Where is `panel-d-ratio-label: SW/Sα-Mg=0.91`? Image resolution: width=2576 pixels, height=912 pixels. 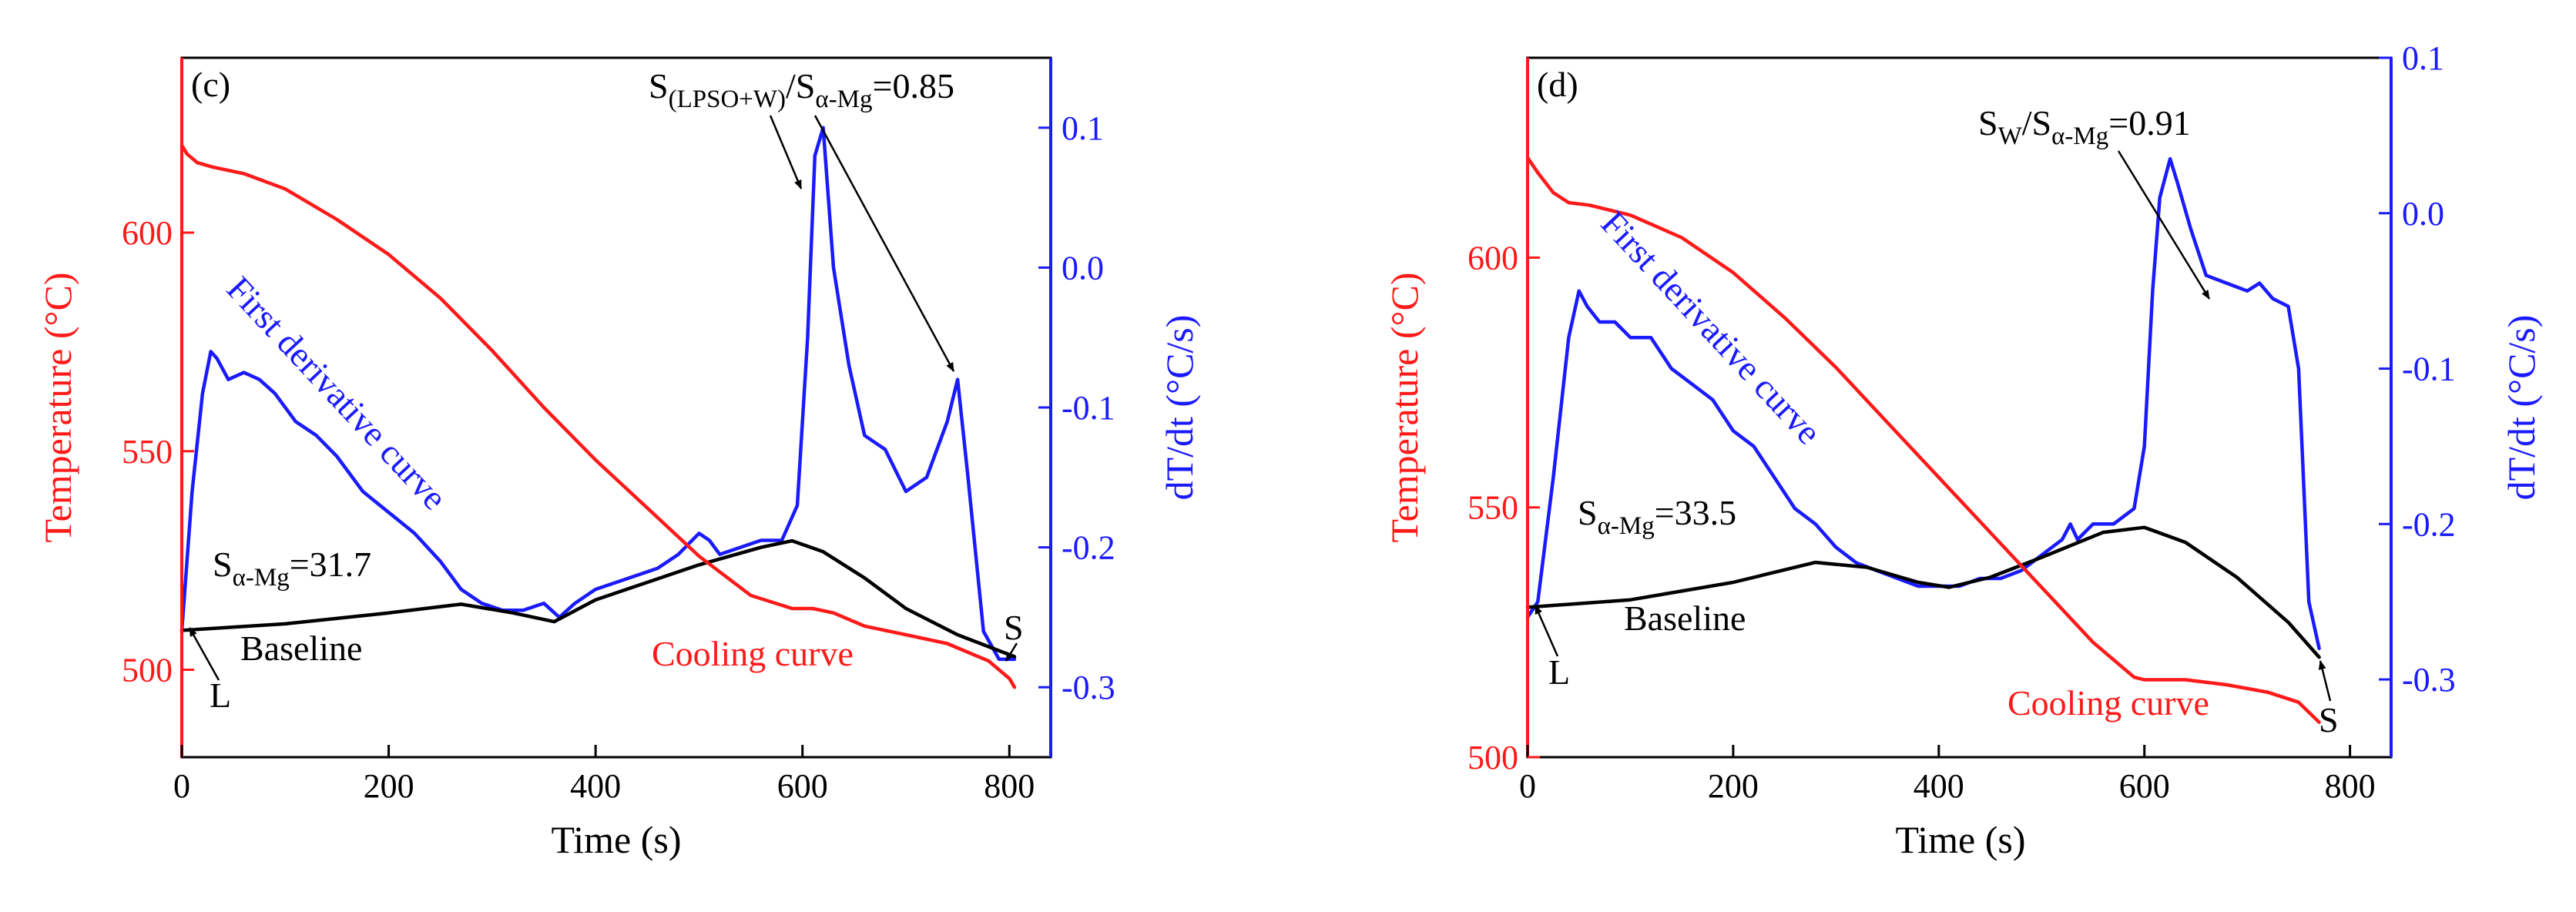 panel-d-ratio-label: SW/Sα-Mg=0.91 is located at coordinates (2084, 127).